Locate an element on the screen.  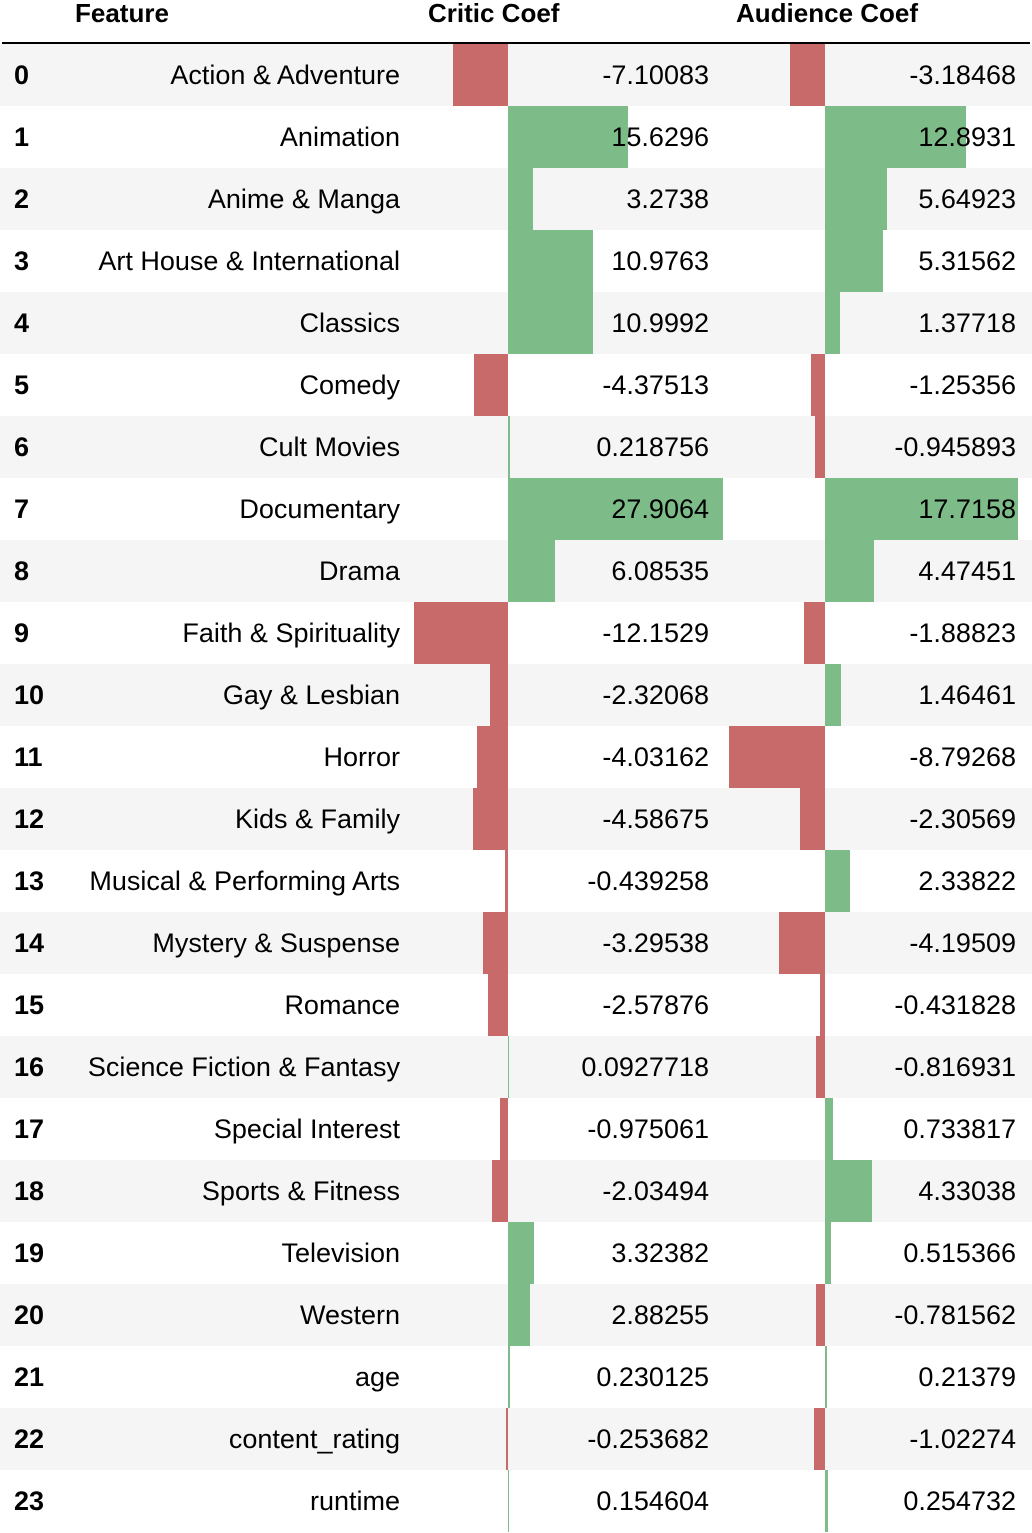
feature-name: Sports & Fitness is located at coordinates (300, 1191).